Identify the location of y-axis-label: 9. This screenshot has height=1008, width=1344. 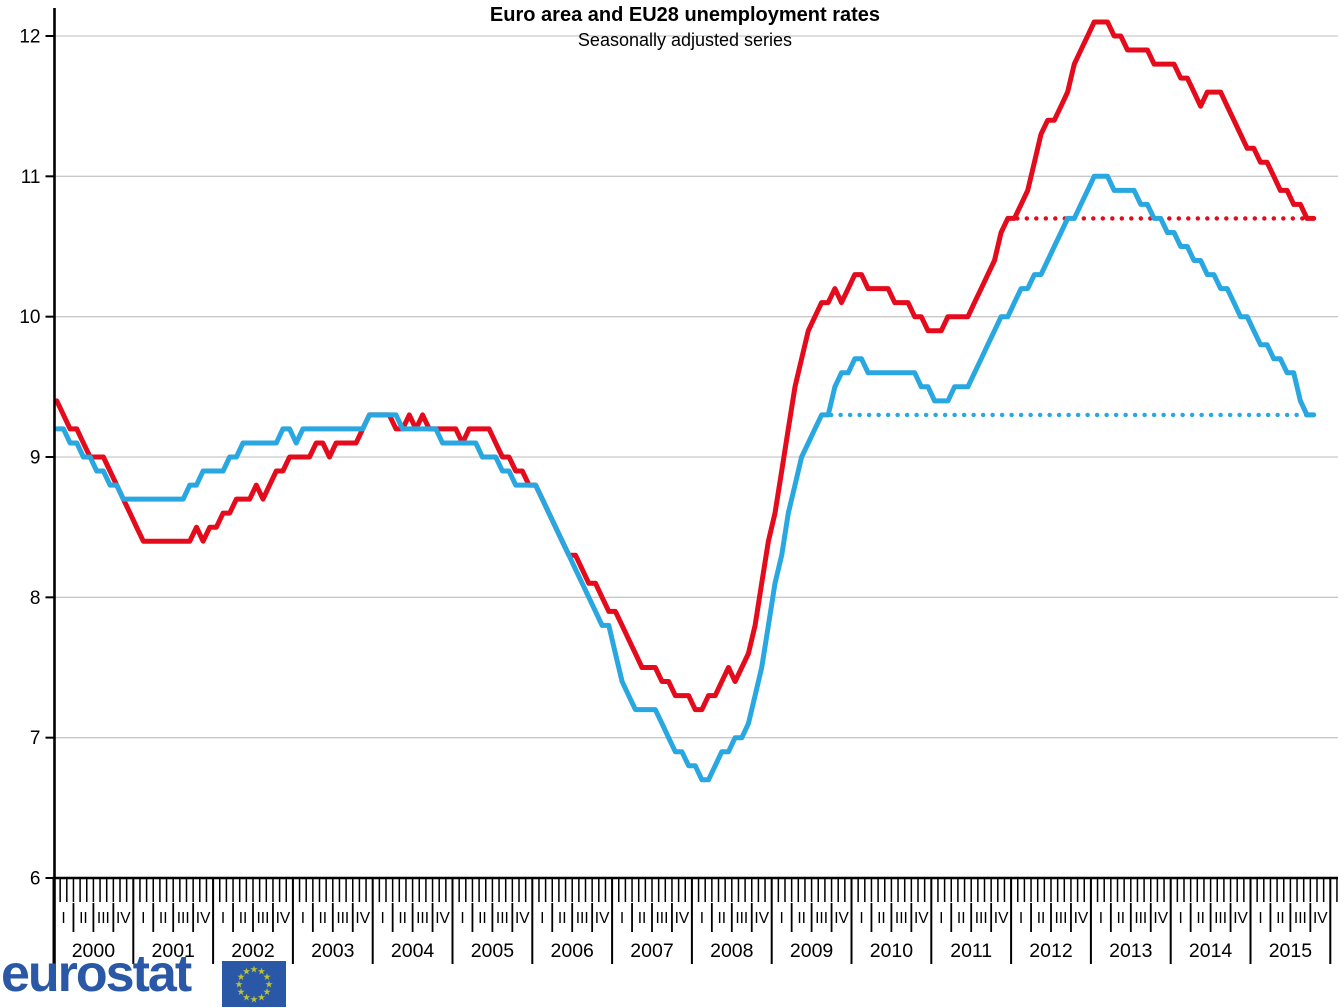
(35, 458).